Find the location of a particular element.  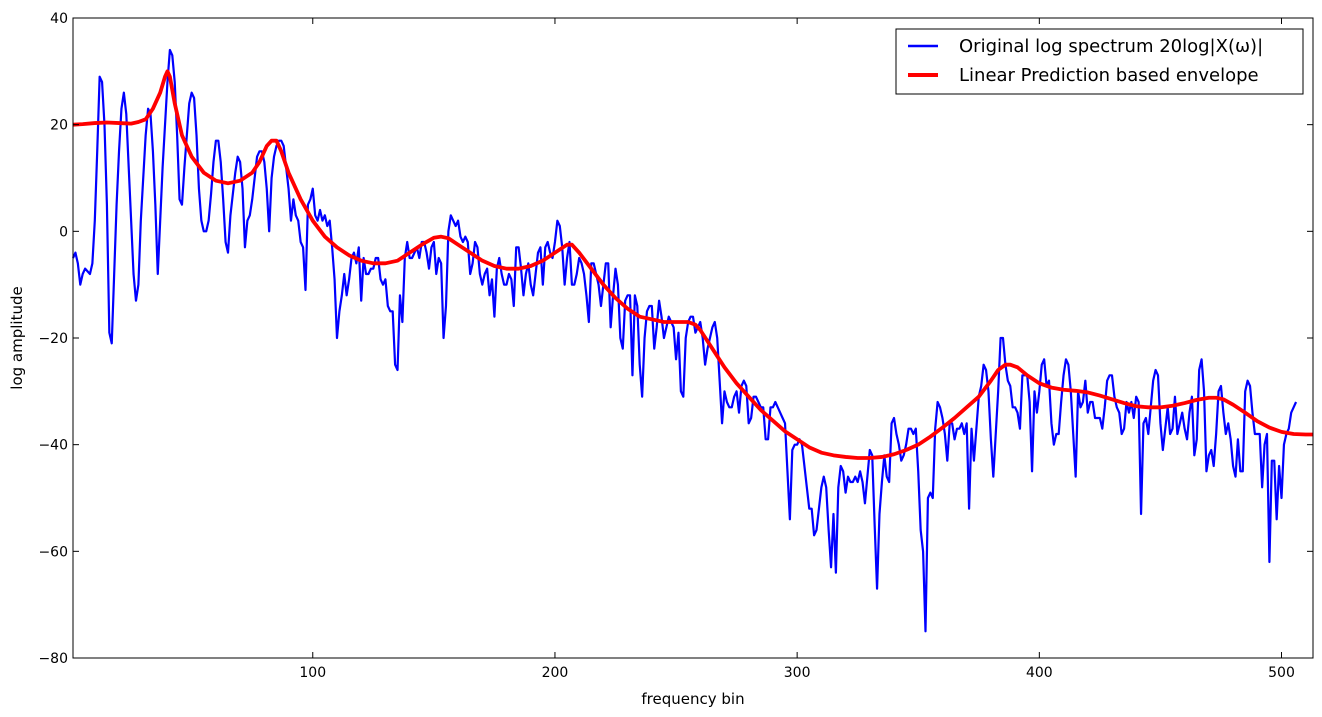

x-tick-label: 500 is located at coordinates (1281, 673).